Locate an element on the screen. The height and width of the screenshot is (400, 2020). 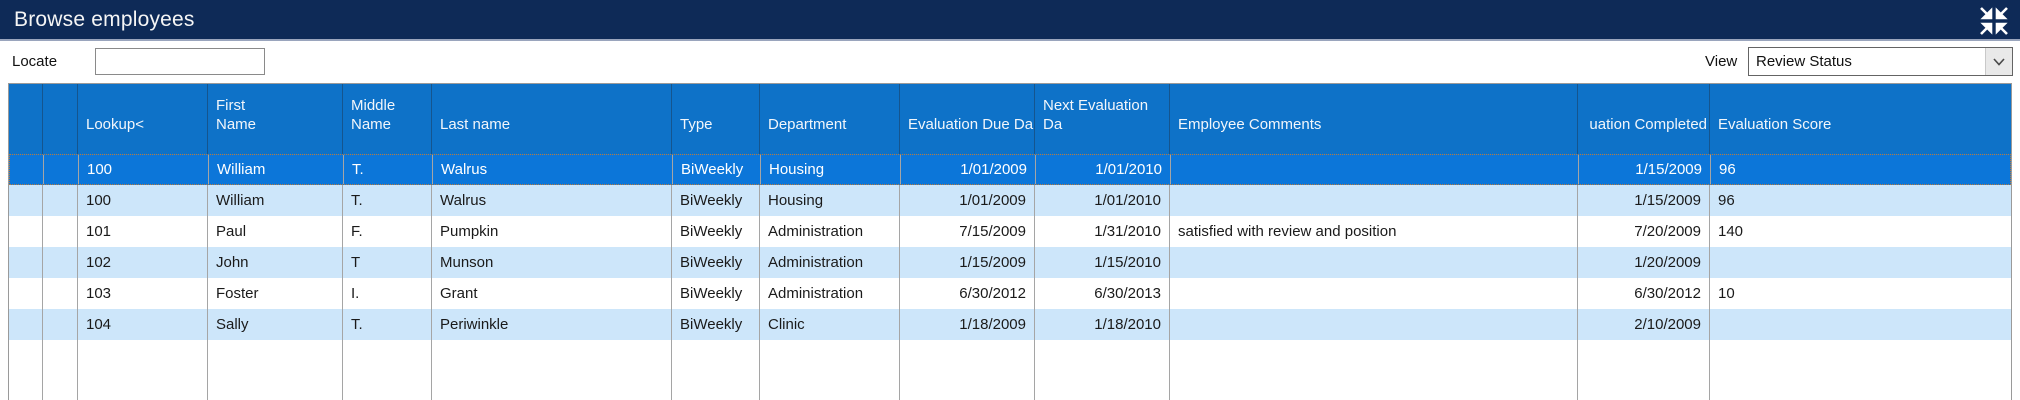
table-cell-evaluation-completed: 1/20/2009 is located at coordinates (1644, 262).